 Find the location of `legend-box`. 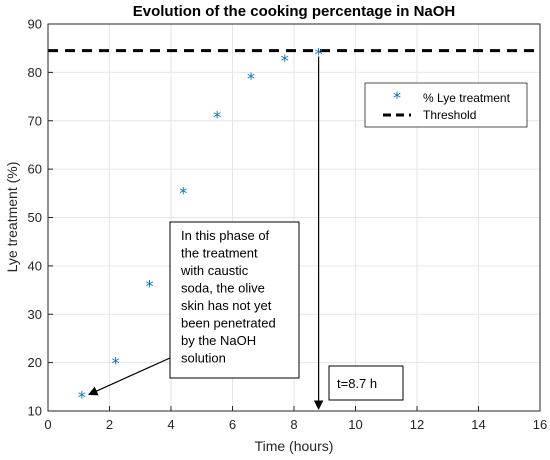

legend-box is located at coordinates (446, 105).